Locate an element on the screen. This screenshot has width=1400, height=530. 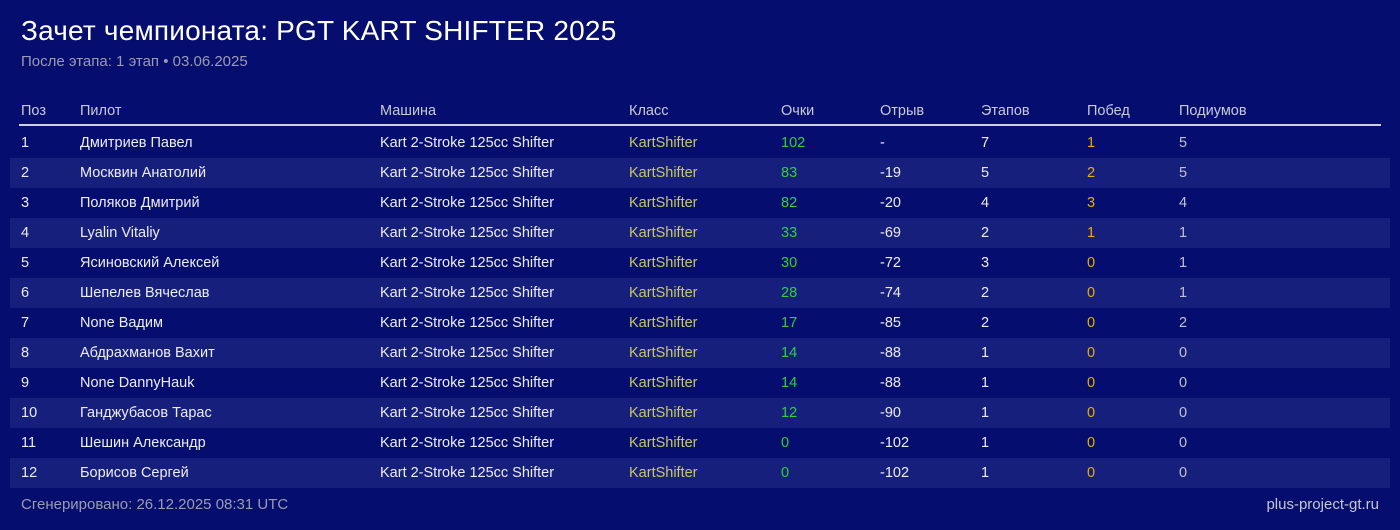
cell-stages: 3 is located at coordinates (985, 263).